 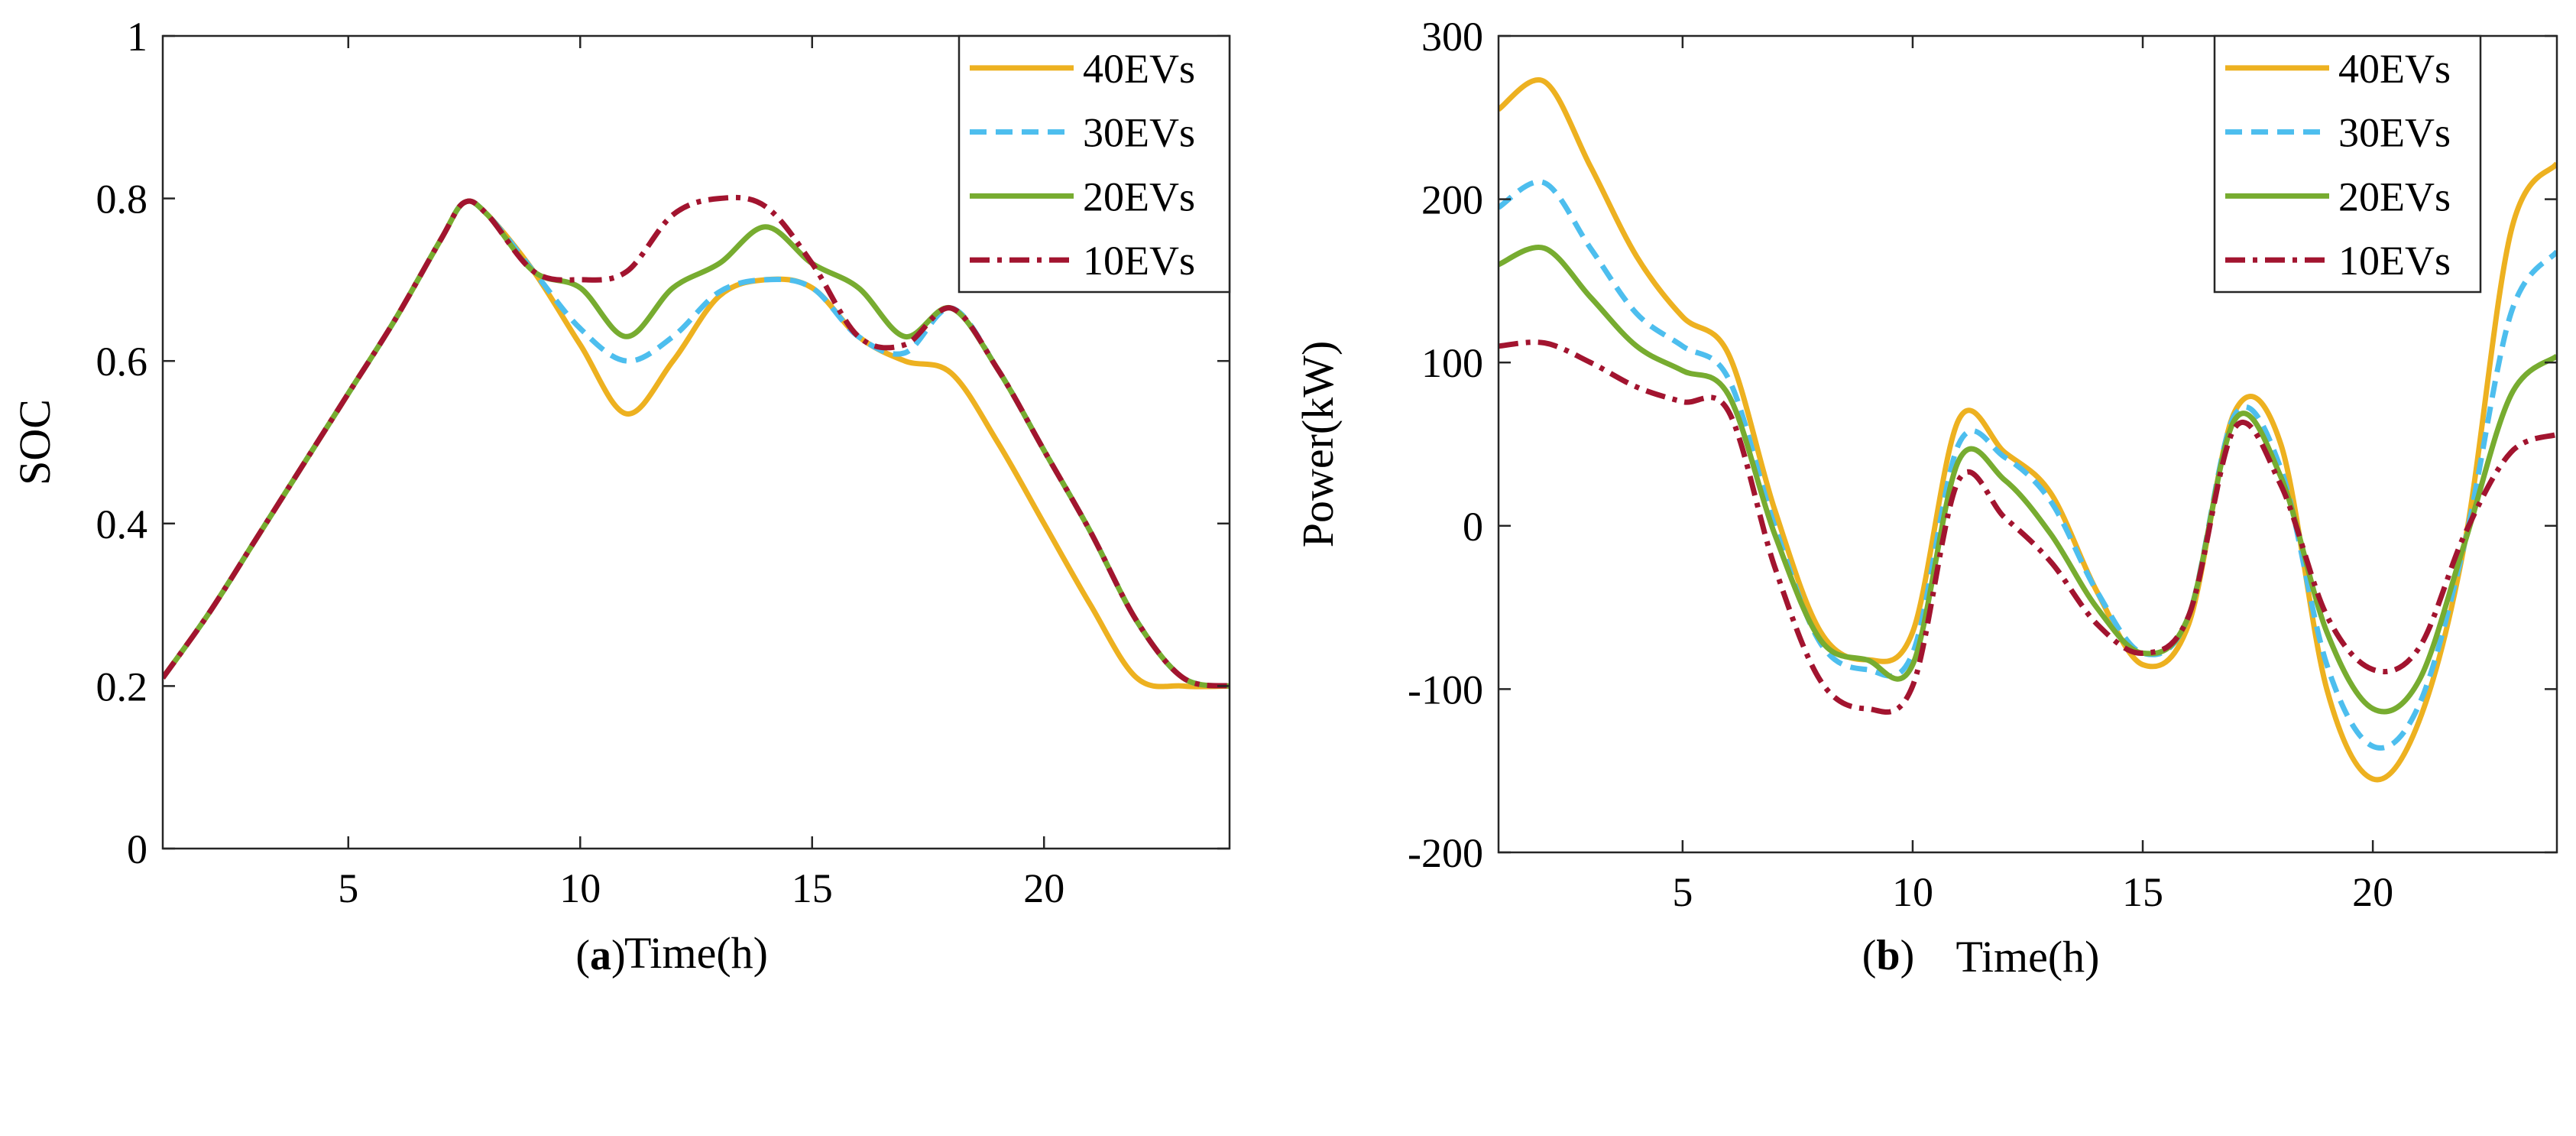 What do you see at coordinates (1452, 200) in the screenshot?
I see `y-tick-label: 200` at bounding box center [1452, 200].